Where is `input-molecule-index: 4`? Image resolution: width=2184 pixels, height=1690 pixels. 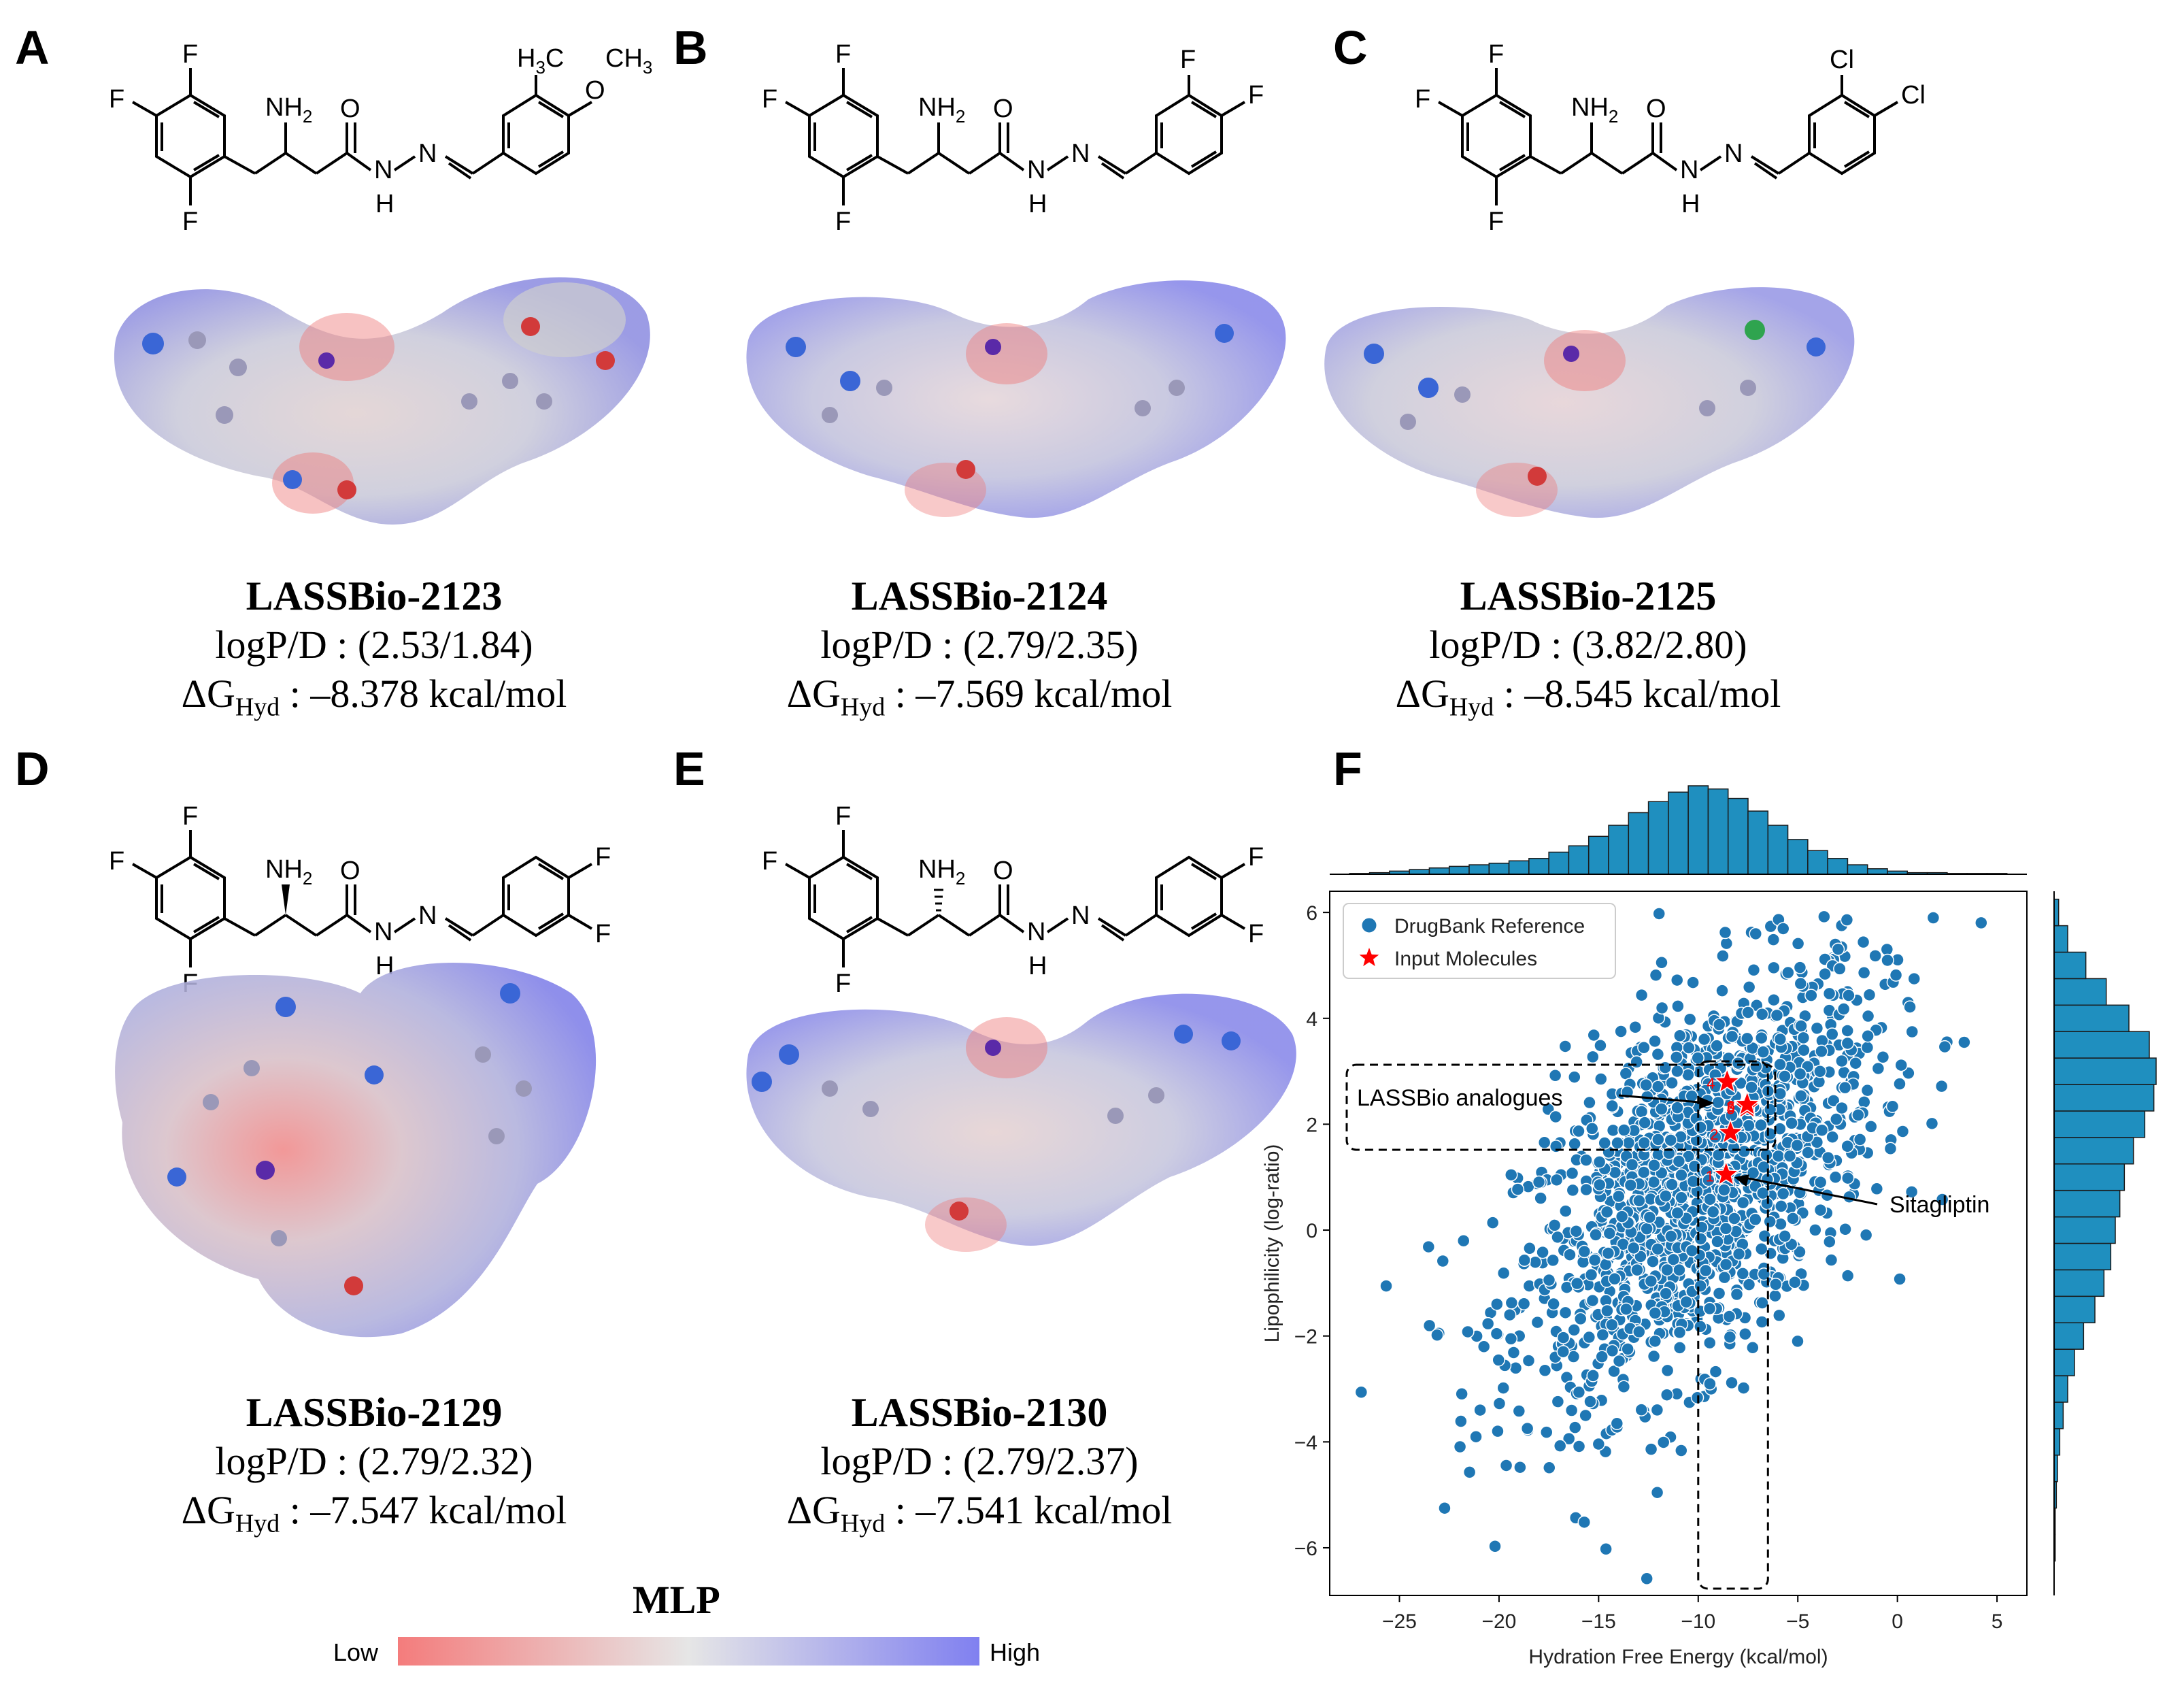 input-molecule-index: 4 is located at coordinates (1711, 1083).